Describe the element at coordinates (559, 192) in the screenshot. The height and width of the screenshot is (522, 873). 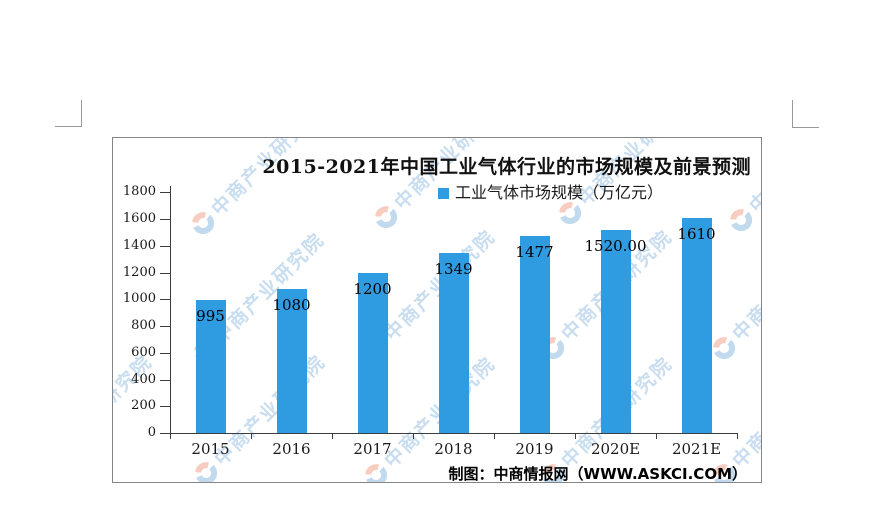
I see `legend-label: 工业气体市场规模（万亿元）` at that location.